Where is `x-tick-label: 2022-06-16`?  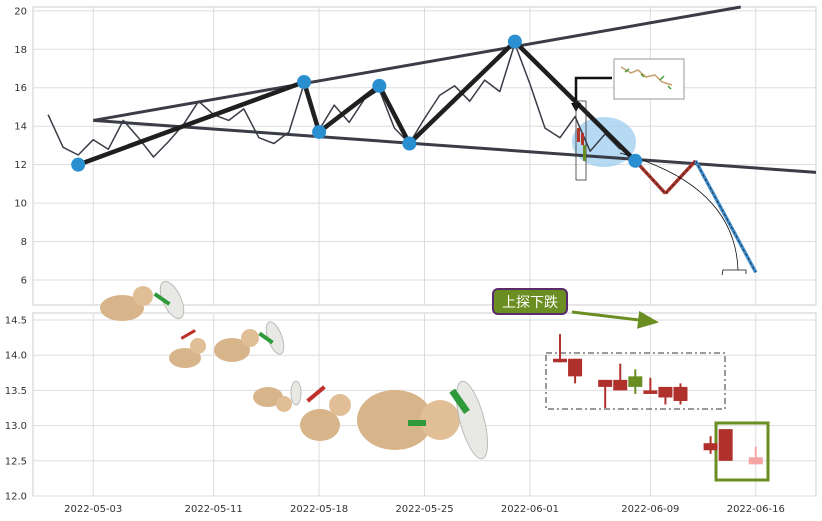
x-tick-label: 2022-06-16 is located at coordinates (756, 509).